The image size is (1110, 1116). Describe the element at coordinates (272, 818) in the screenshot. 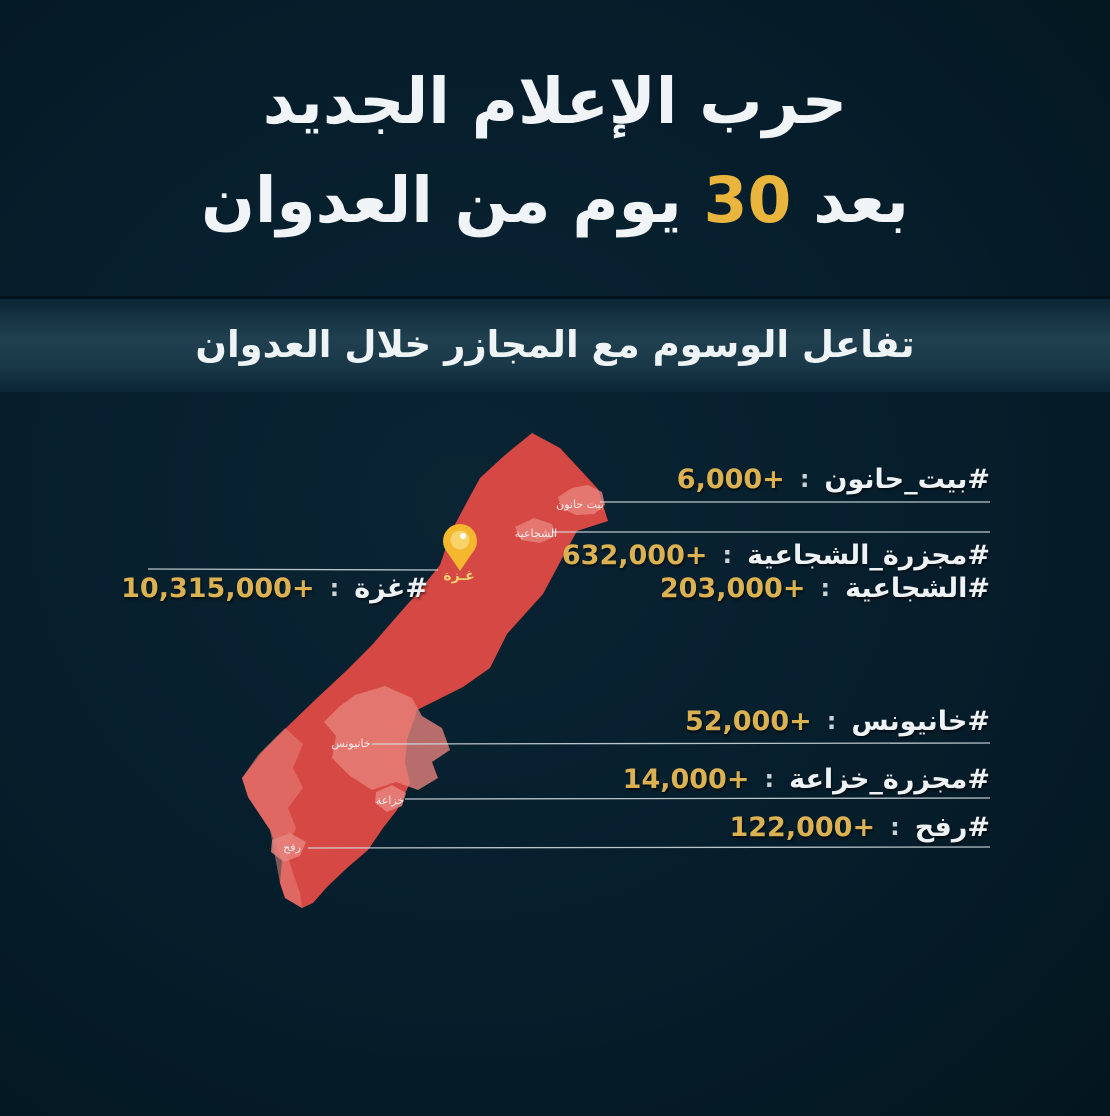

I see `region-southwest-coast` at that location.